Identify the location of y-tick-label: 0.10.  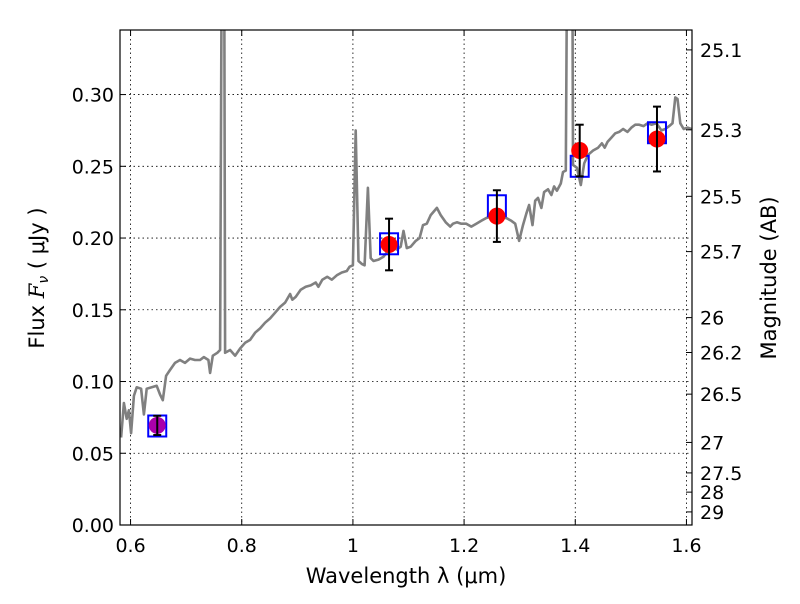
(93, 383).